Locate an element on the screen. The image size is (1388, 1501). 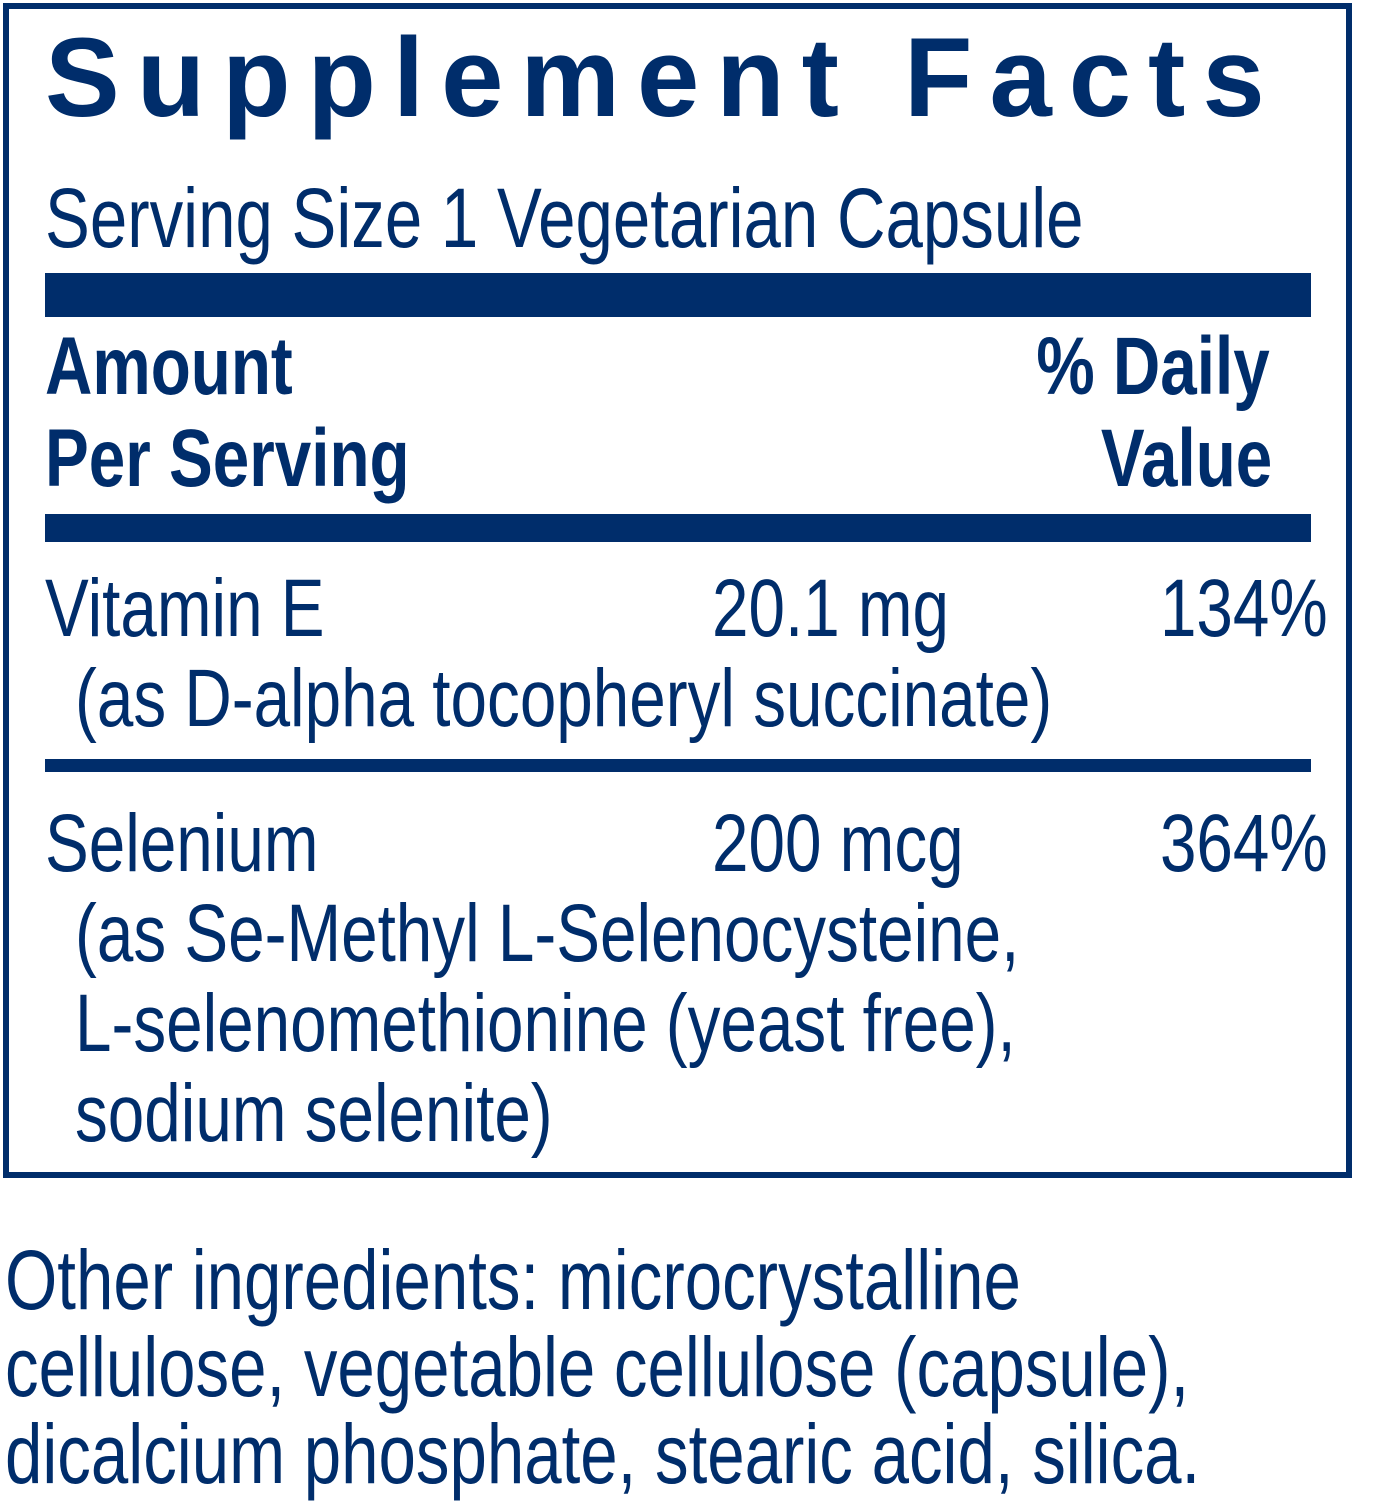
nutrient-dv: 364% is located at coordinates (1244, 843).